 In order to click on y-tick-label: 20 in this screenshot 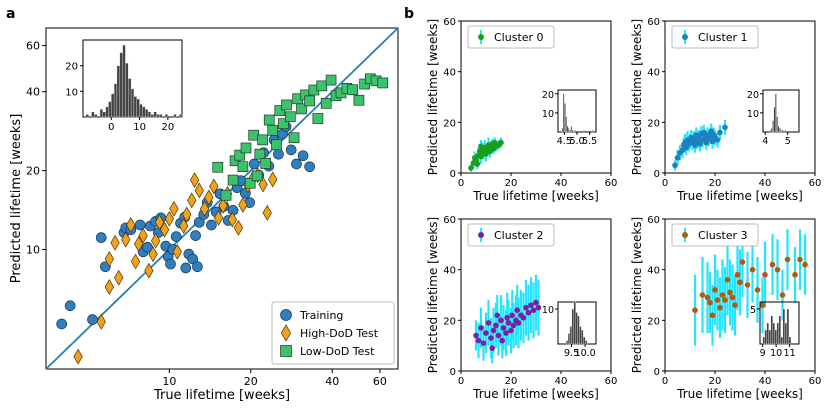, I will do `click(653, 123)`.